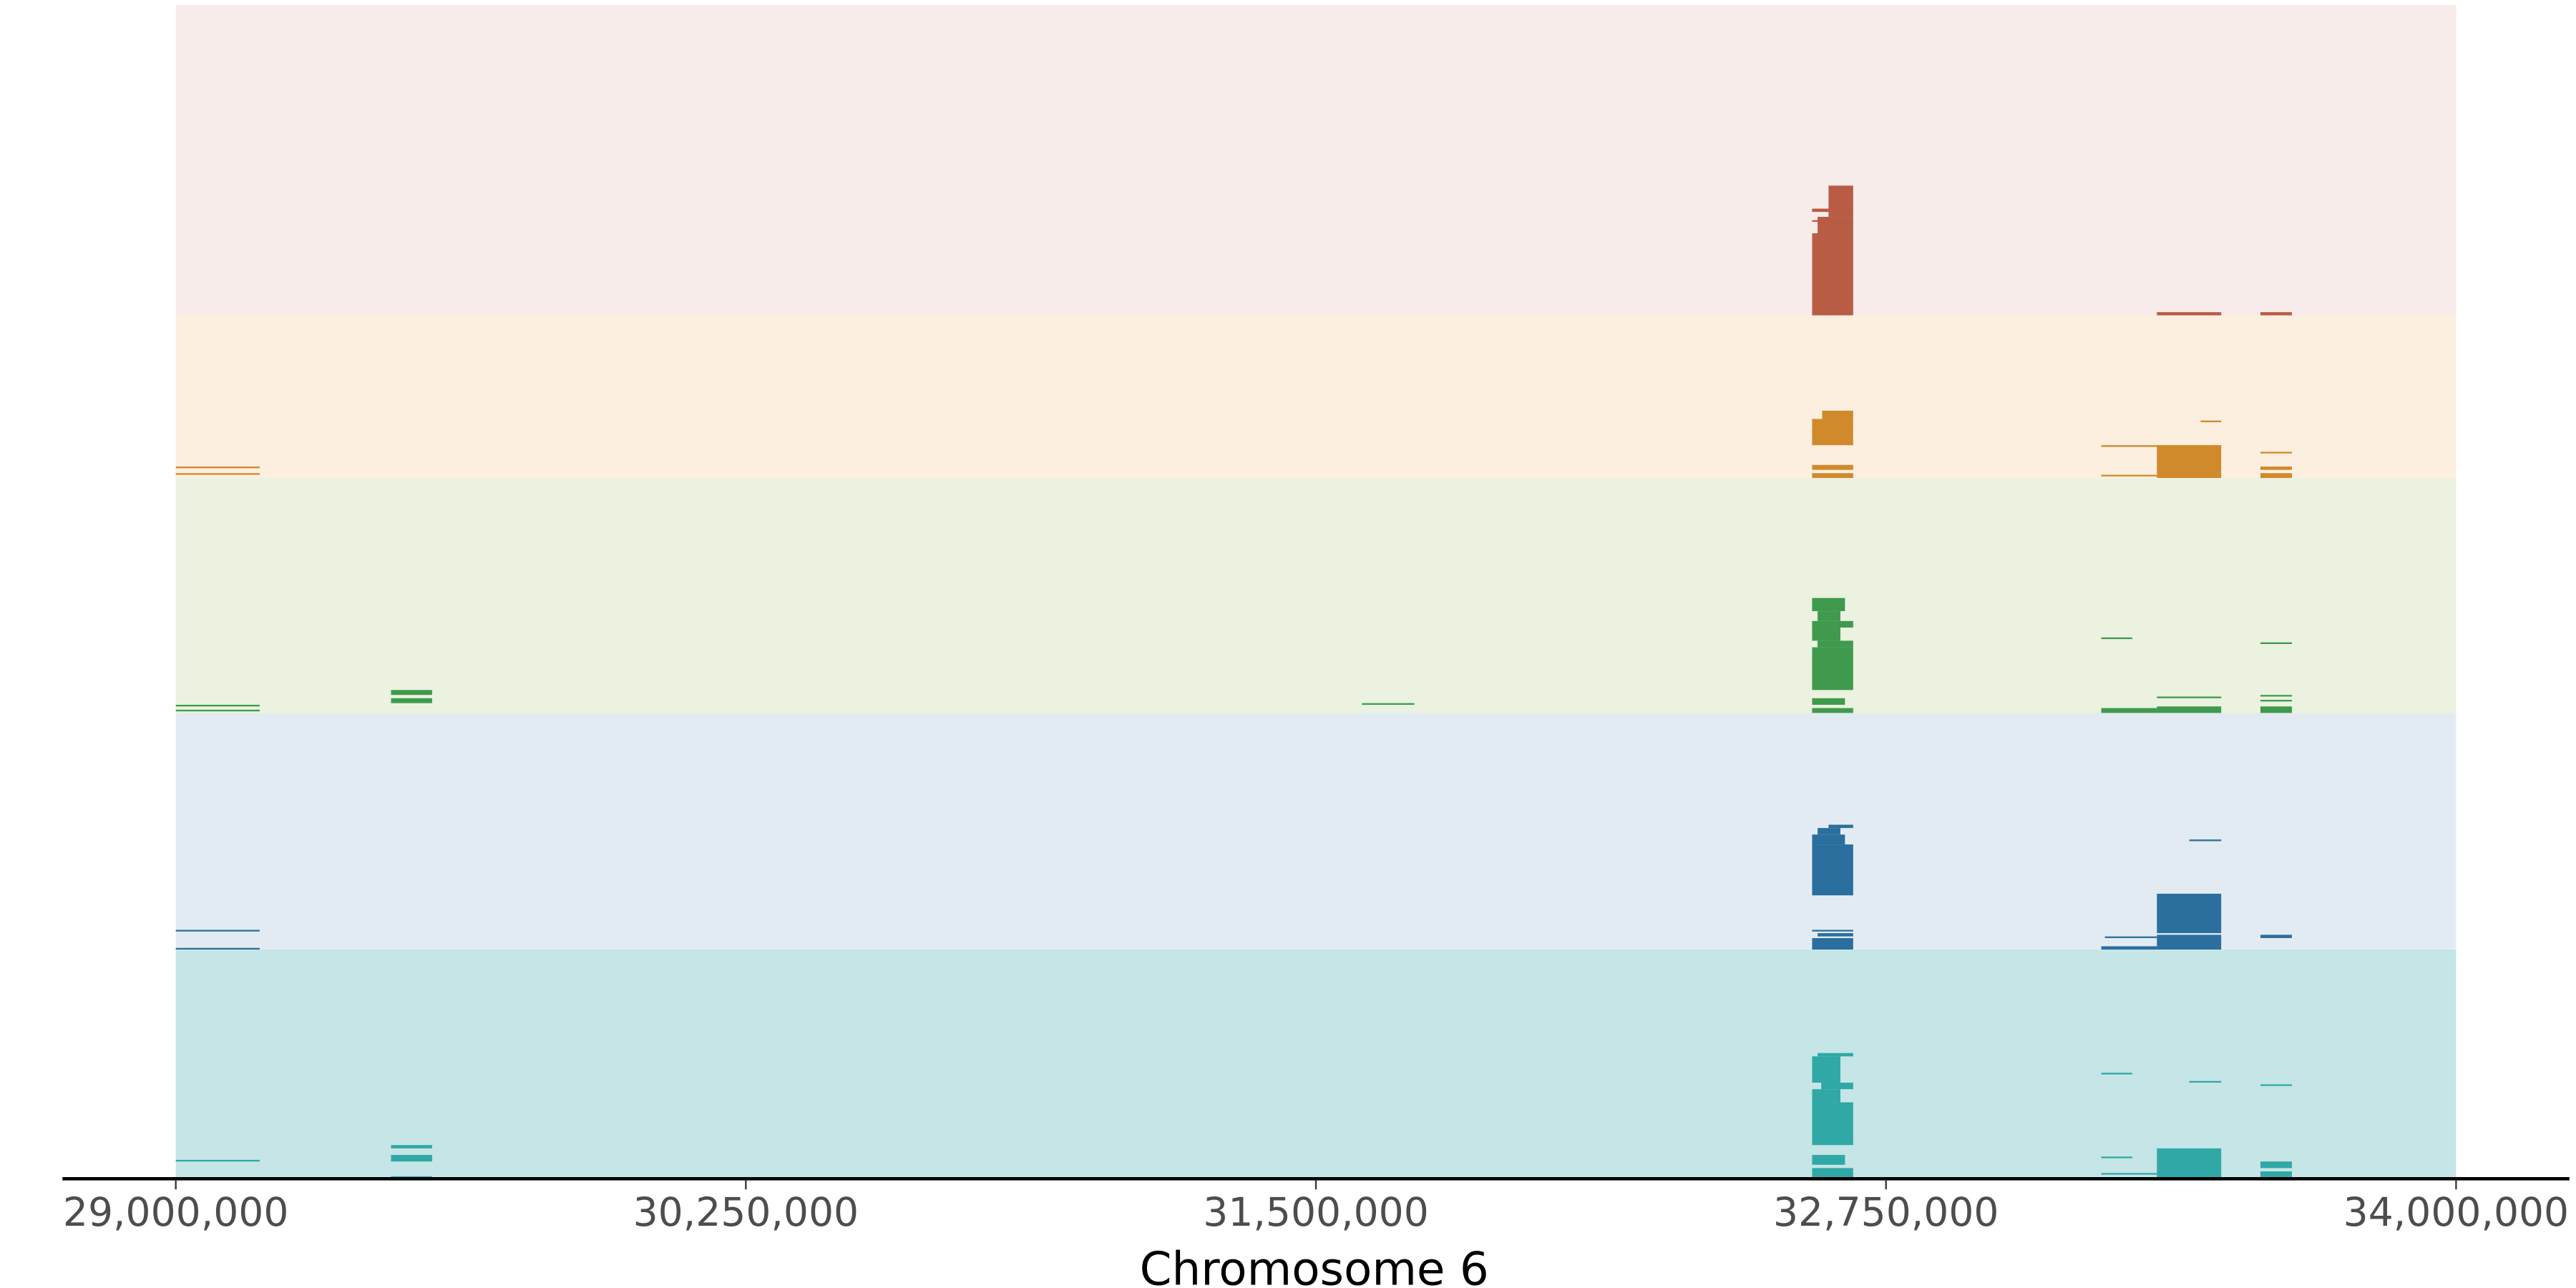  Describe the element at coordinates (1314, 1265) in the screenshot. I see `x-axis-title: Chromosome 6` at that location.